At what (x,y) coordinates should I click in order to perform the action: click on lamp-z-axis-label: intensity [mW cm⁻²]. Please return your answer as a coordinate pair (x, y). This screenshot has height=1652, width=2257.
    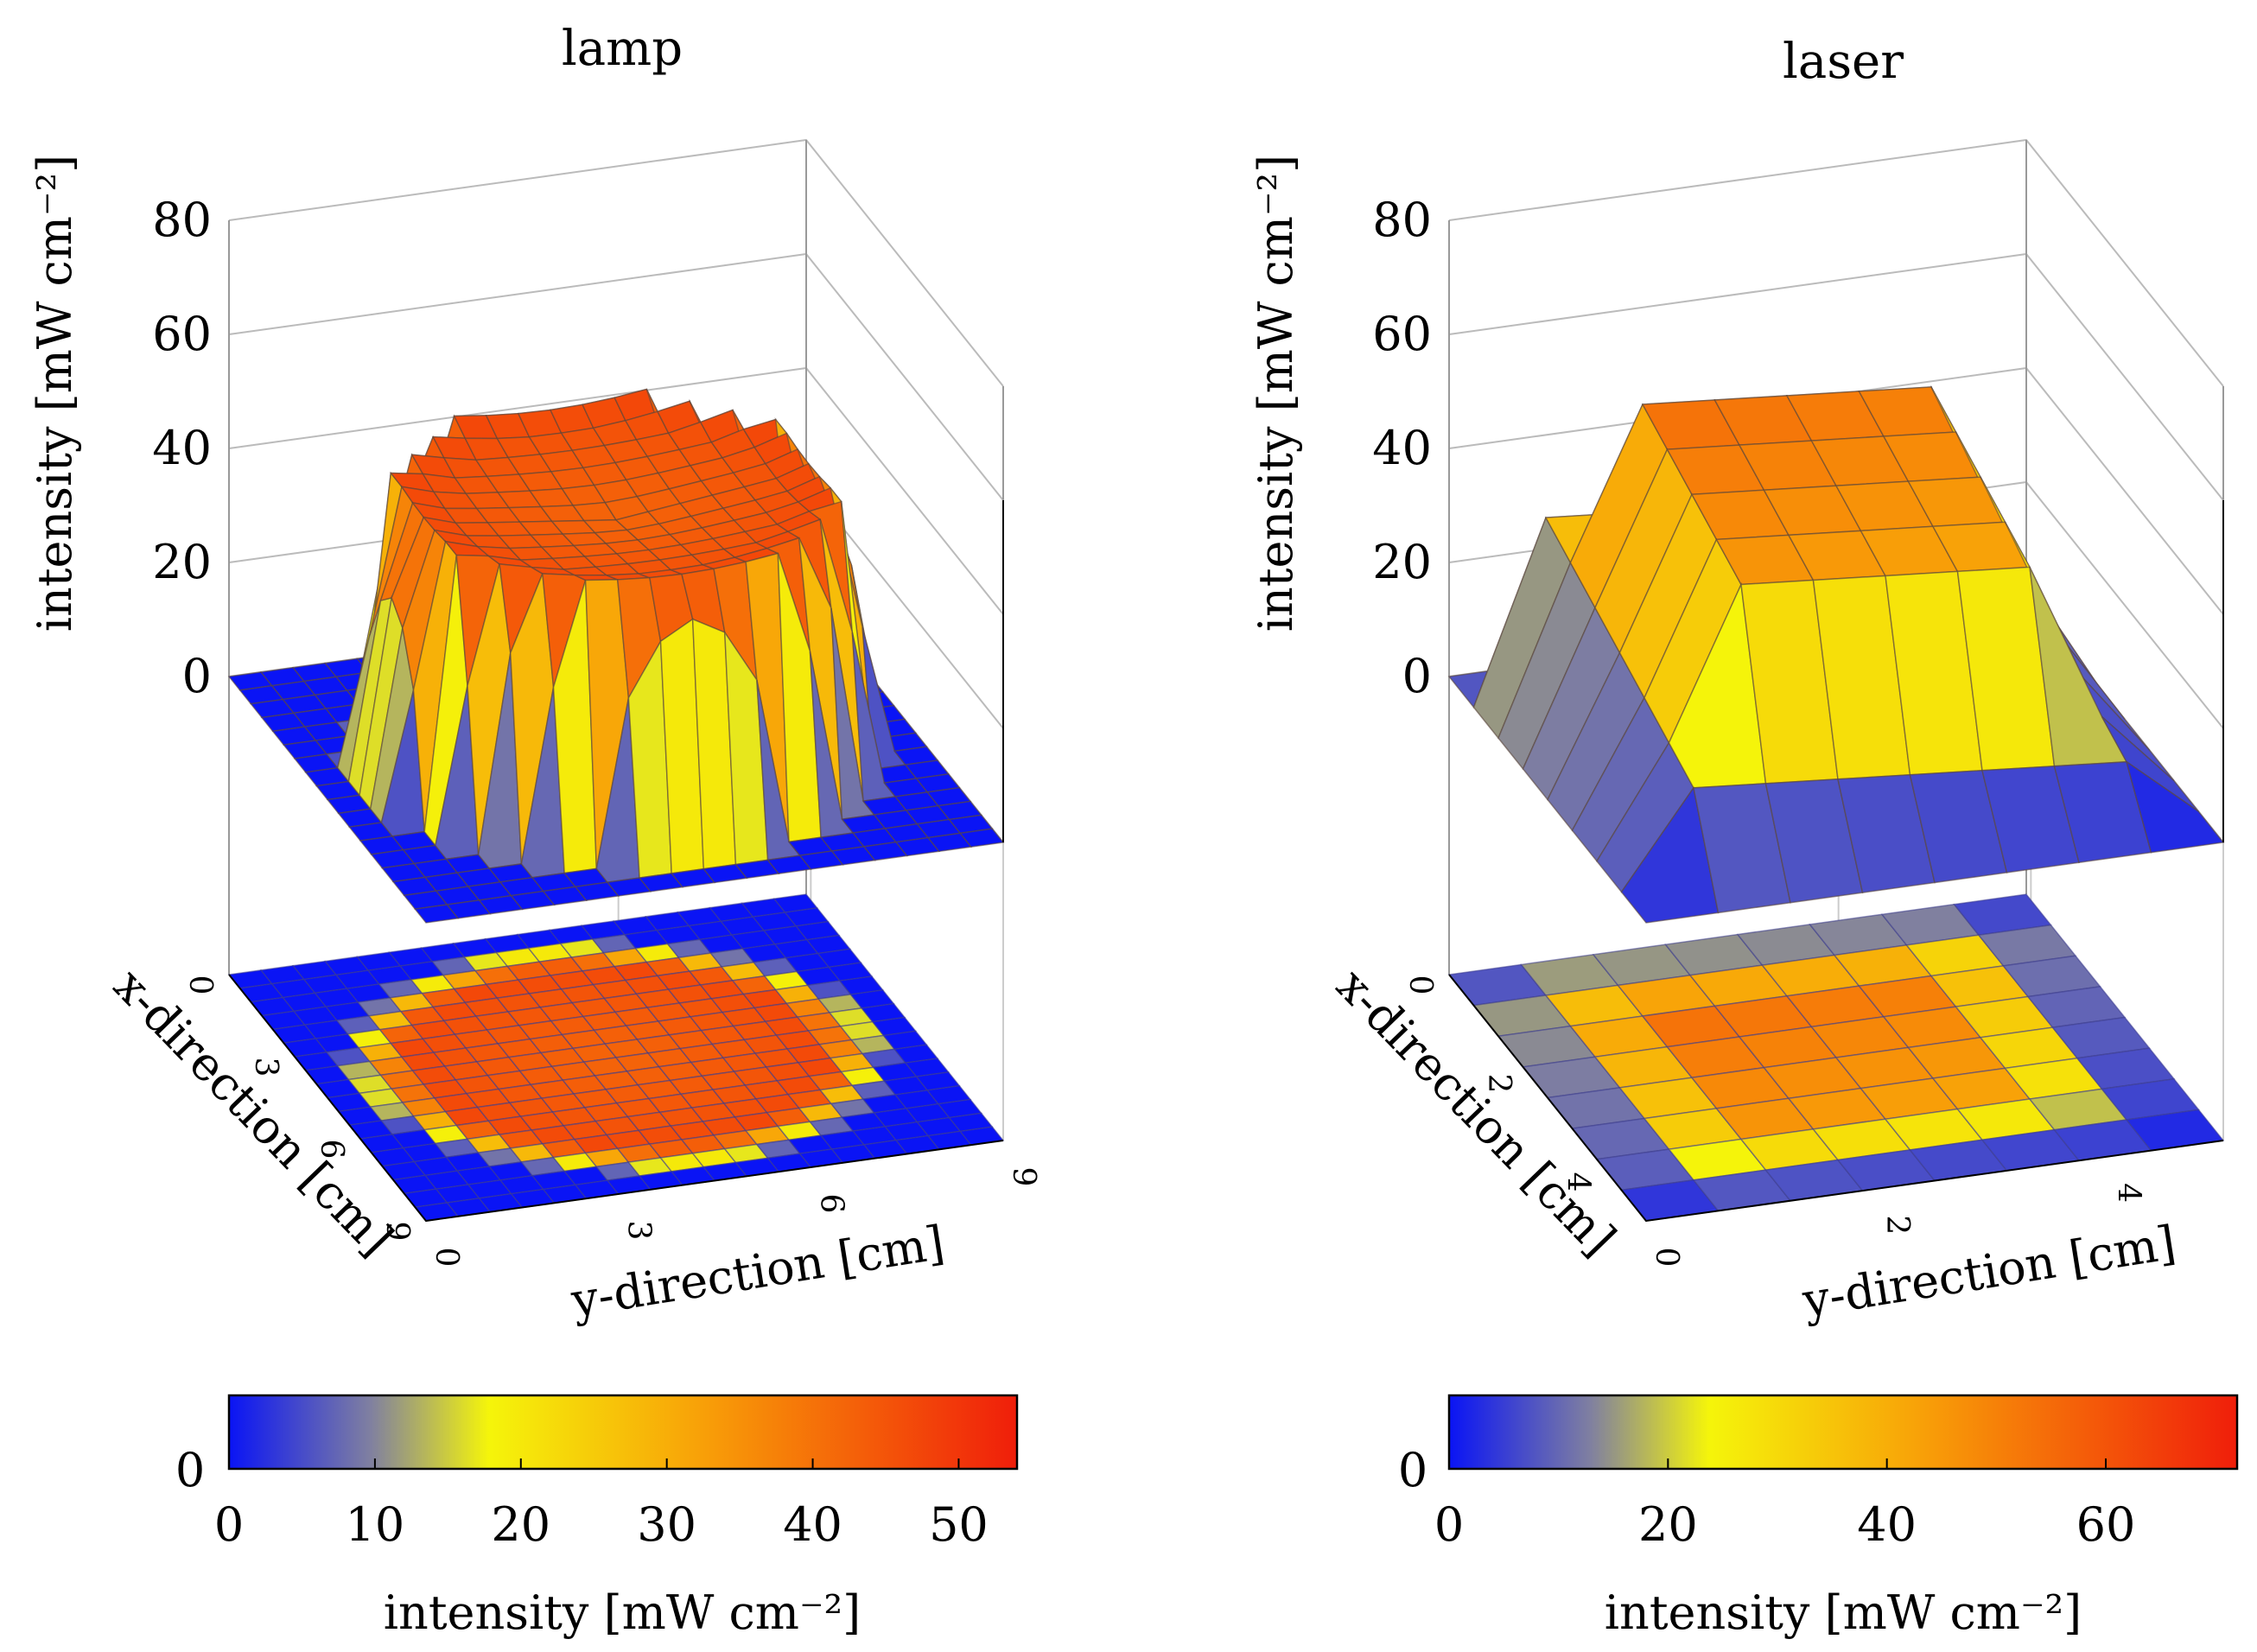
    Looking at the image, I should click on (55, 394).